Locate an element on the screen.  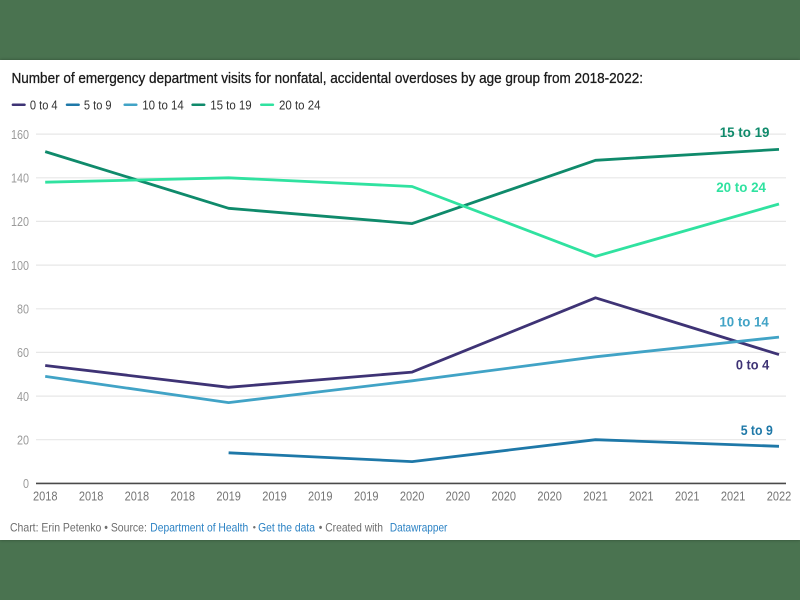
svg-text: 120 is located at coordinates (20, 221).